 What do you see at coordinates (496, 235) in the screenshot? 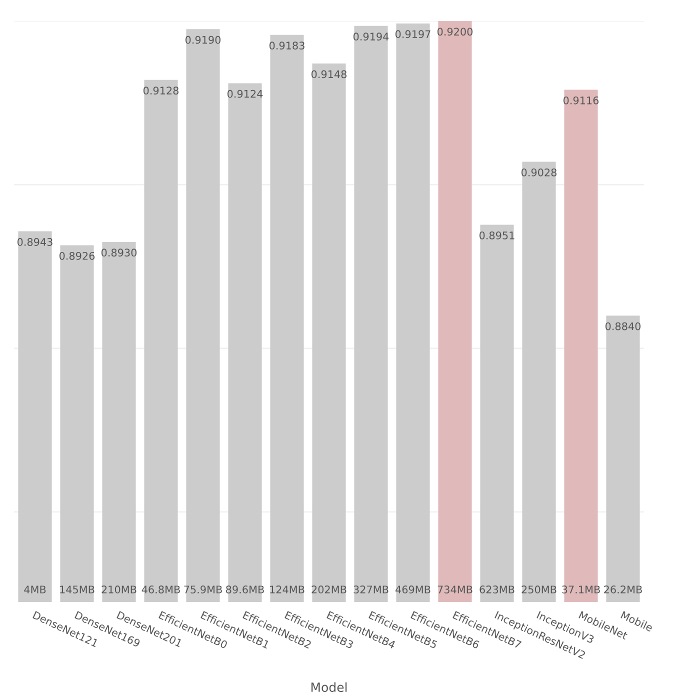
I see `data-label: 0.8951` at bounding box center [496, 235].